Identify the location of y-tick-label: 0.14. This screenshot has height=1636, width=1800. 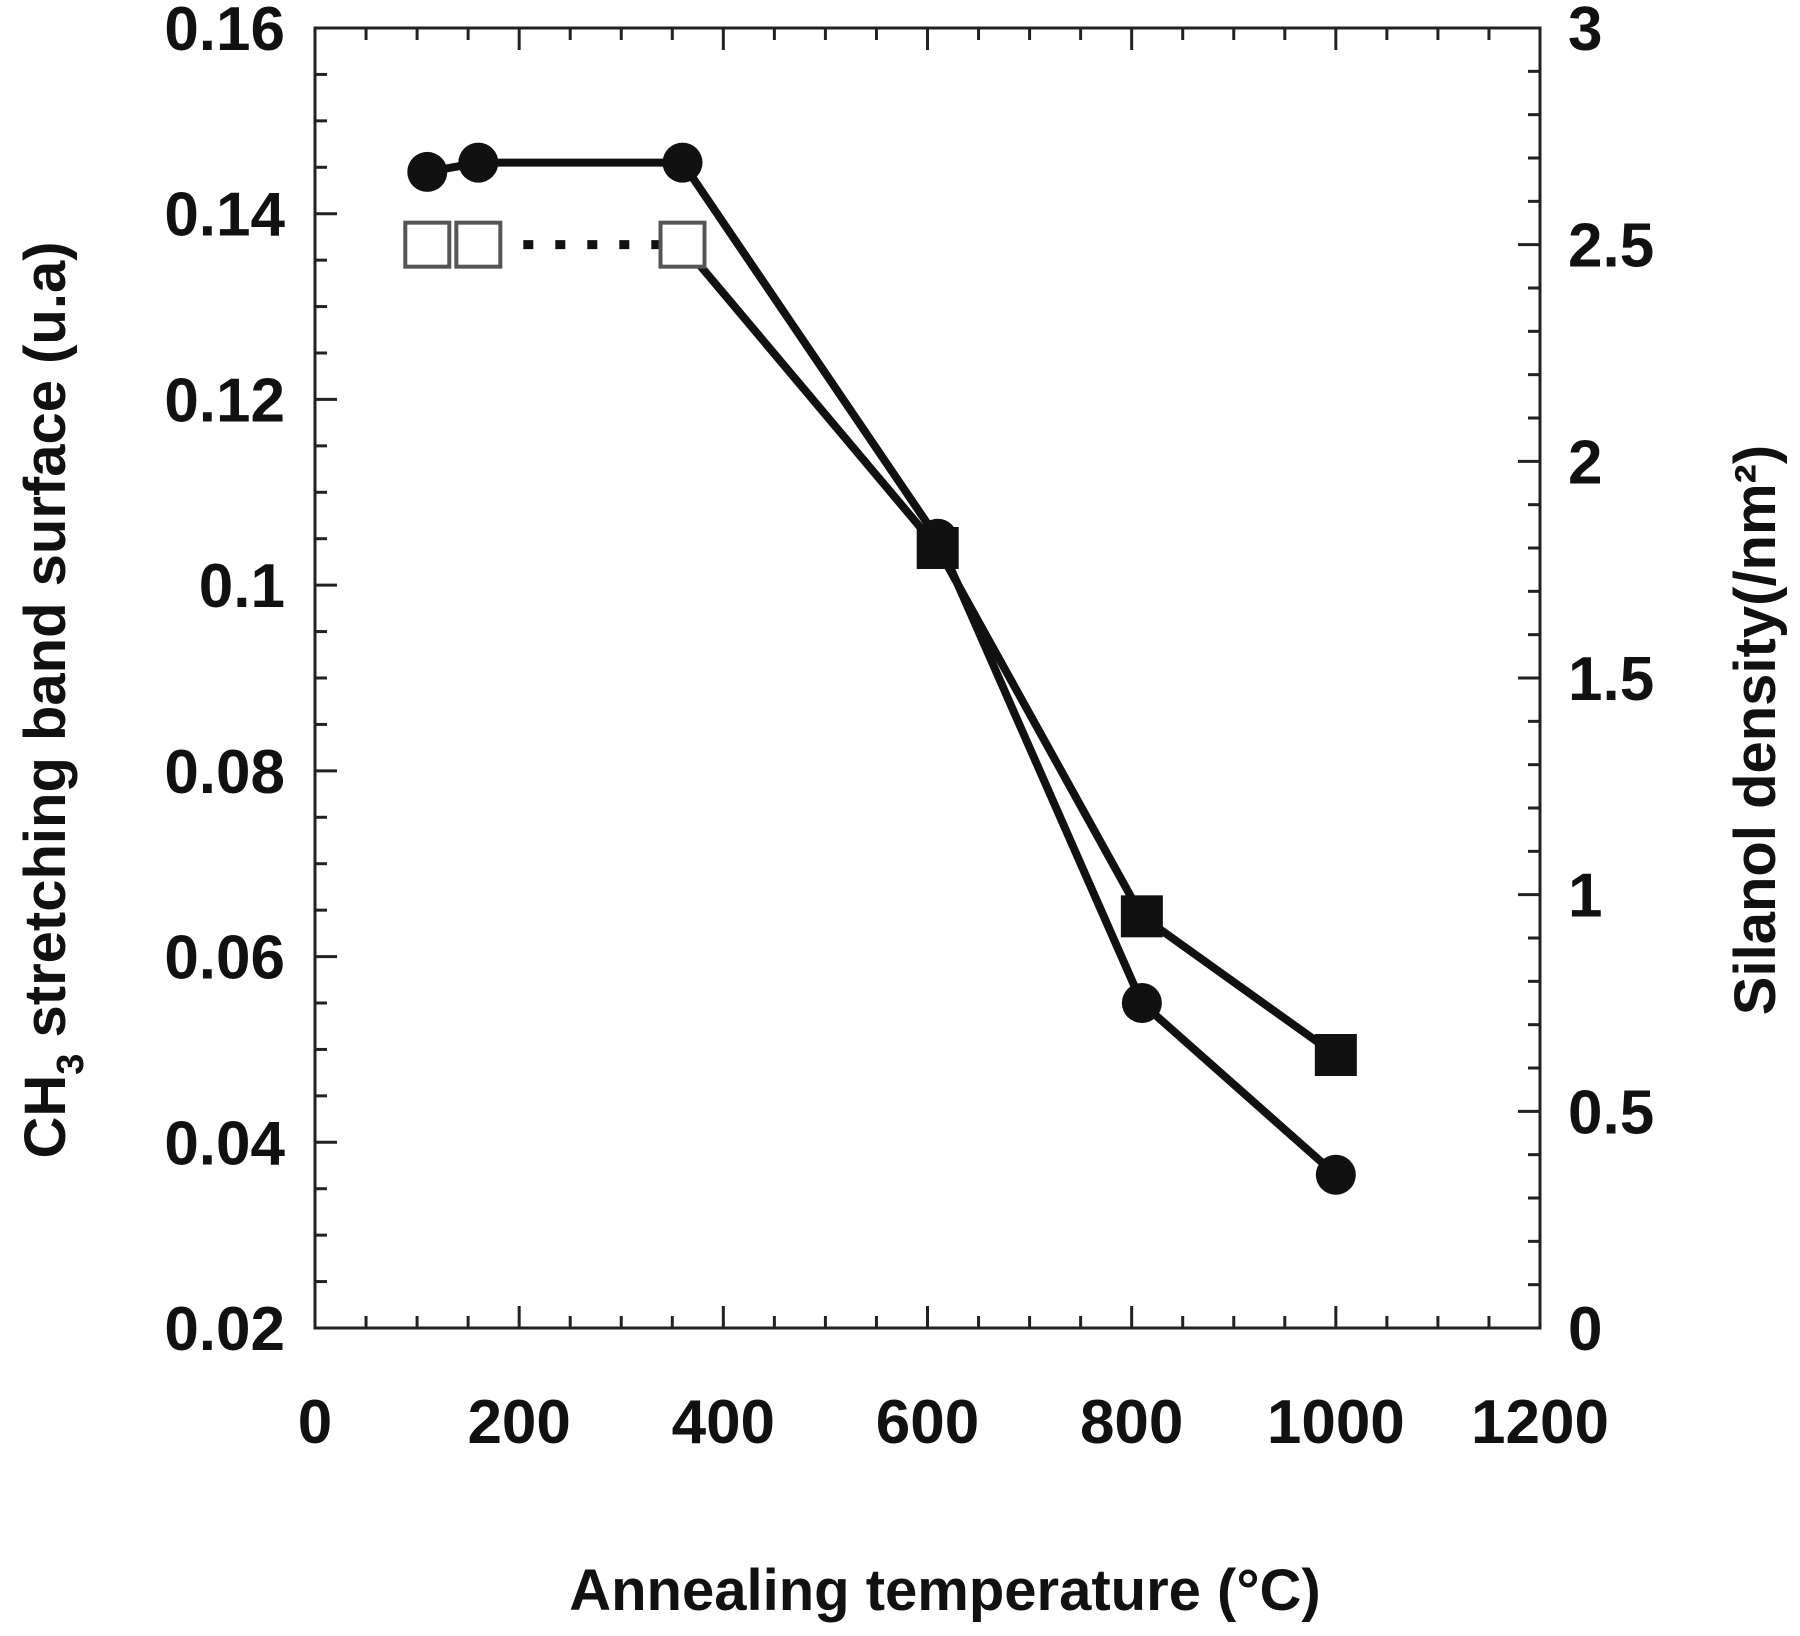
(224, 215).